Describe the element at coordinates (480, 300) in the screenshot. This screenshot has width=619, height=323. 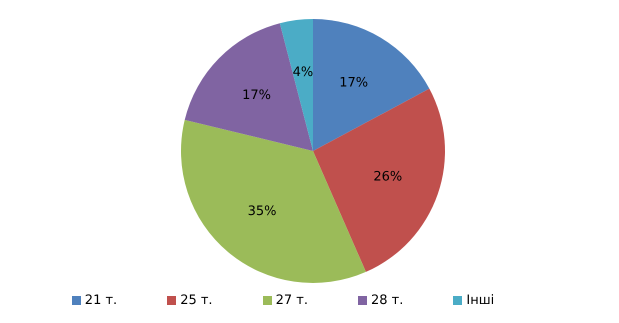
I see `legend-label: Інші` at that location.